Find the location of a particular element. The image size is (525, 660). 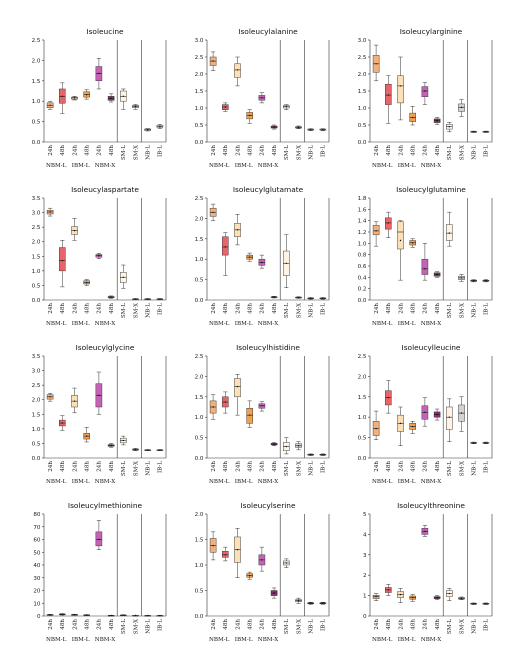

y-tick-label: 3.5 is located at coordinates (36, 357).